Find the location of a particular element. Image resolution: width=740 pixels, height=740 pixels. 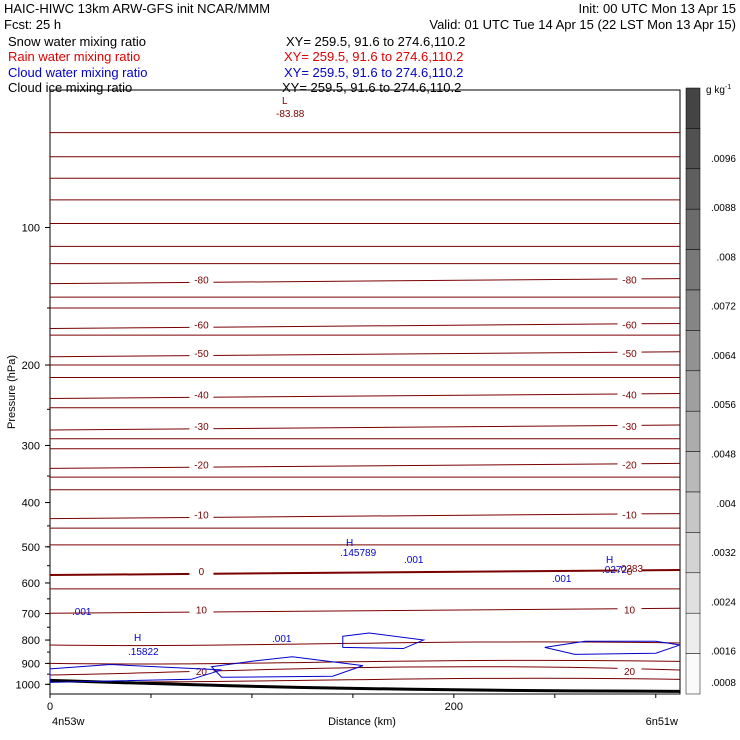

colorbar-label: .0064 is located at coordinates (723, 356).